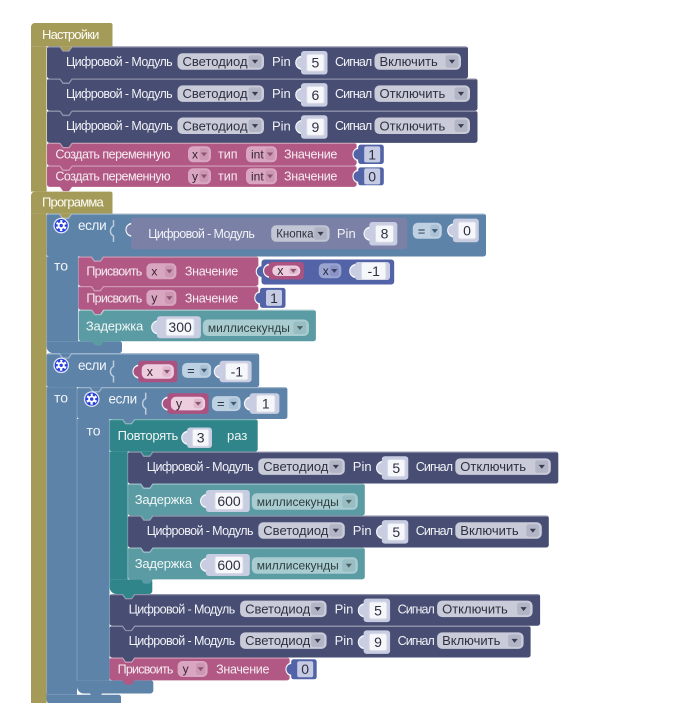 This screenshot has height=703, width=700. What do you see at coordinates (201, 438) in the screenshot?
I see `svg-text: 3` at bounding box center [201, 438].